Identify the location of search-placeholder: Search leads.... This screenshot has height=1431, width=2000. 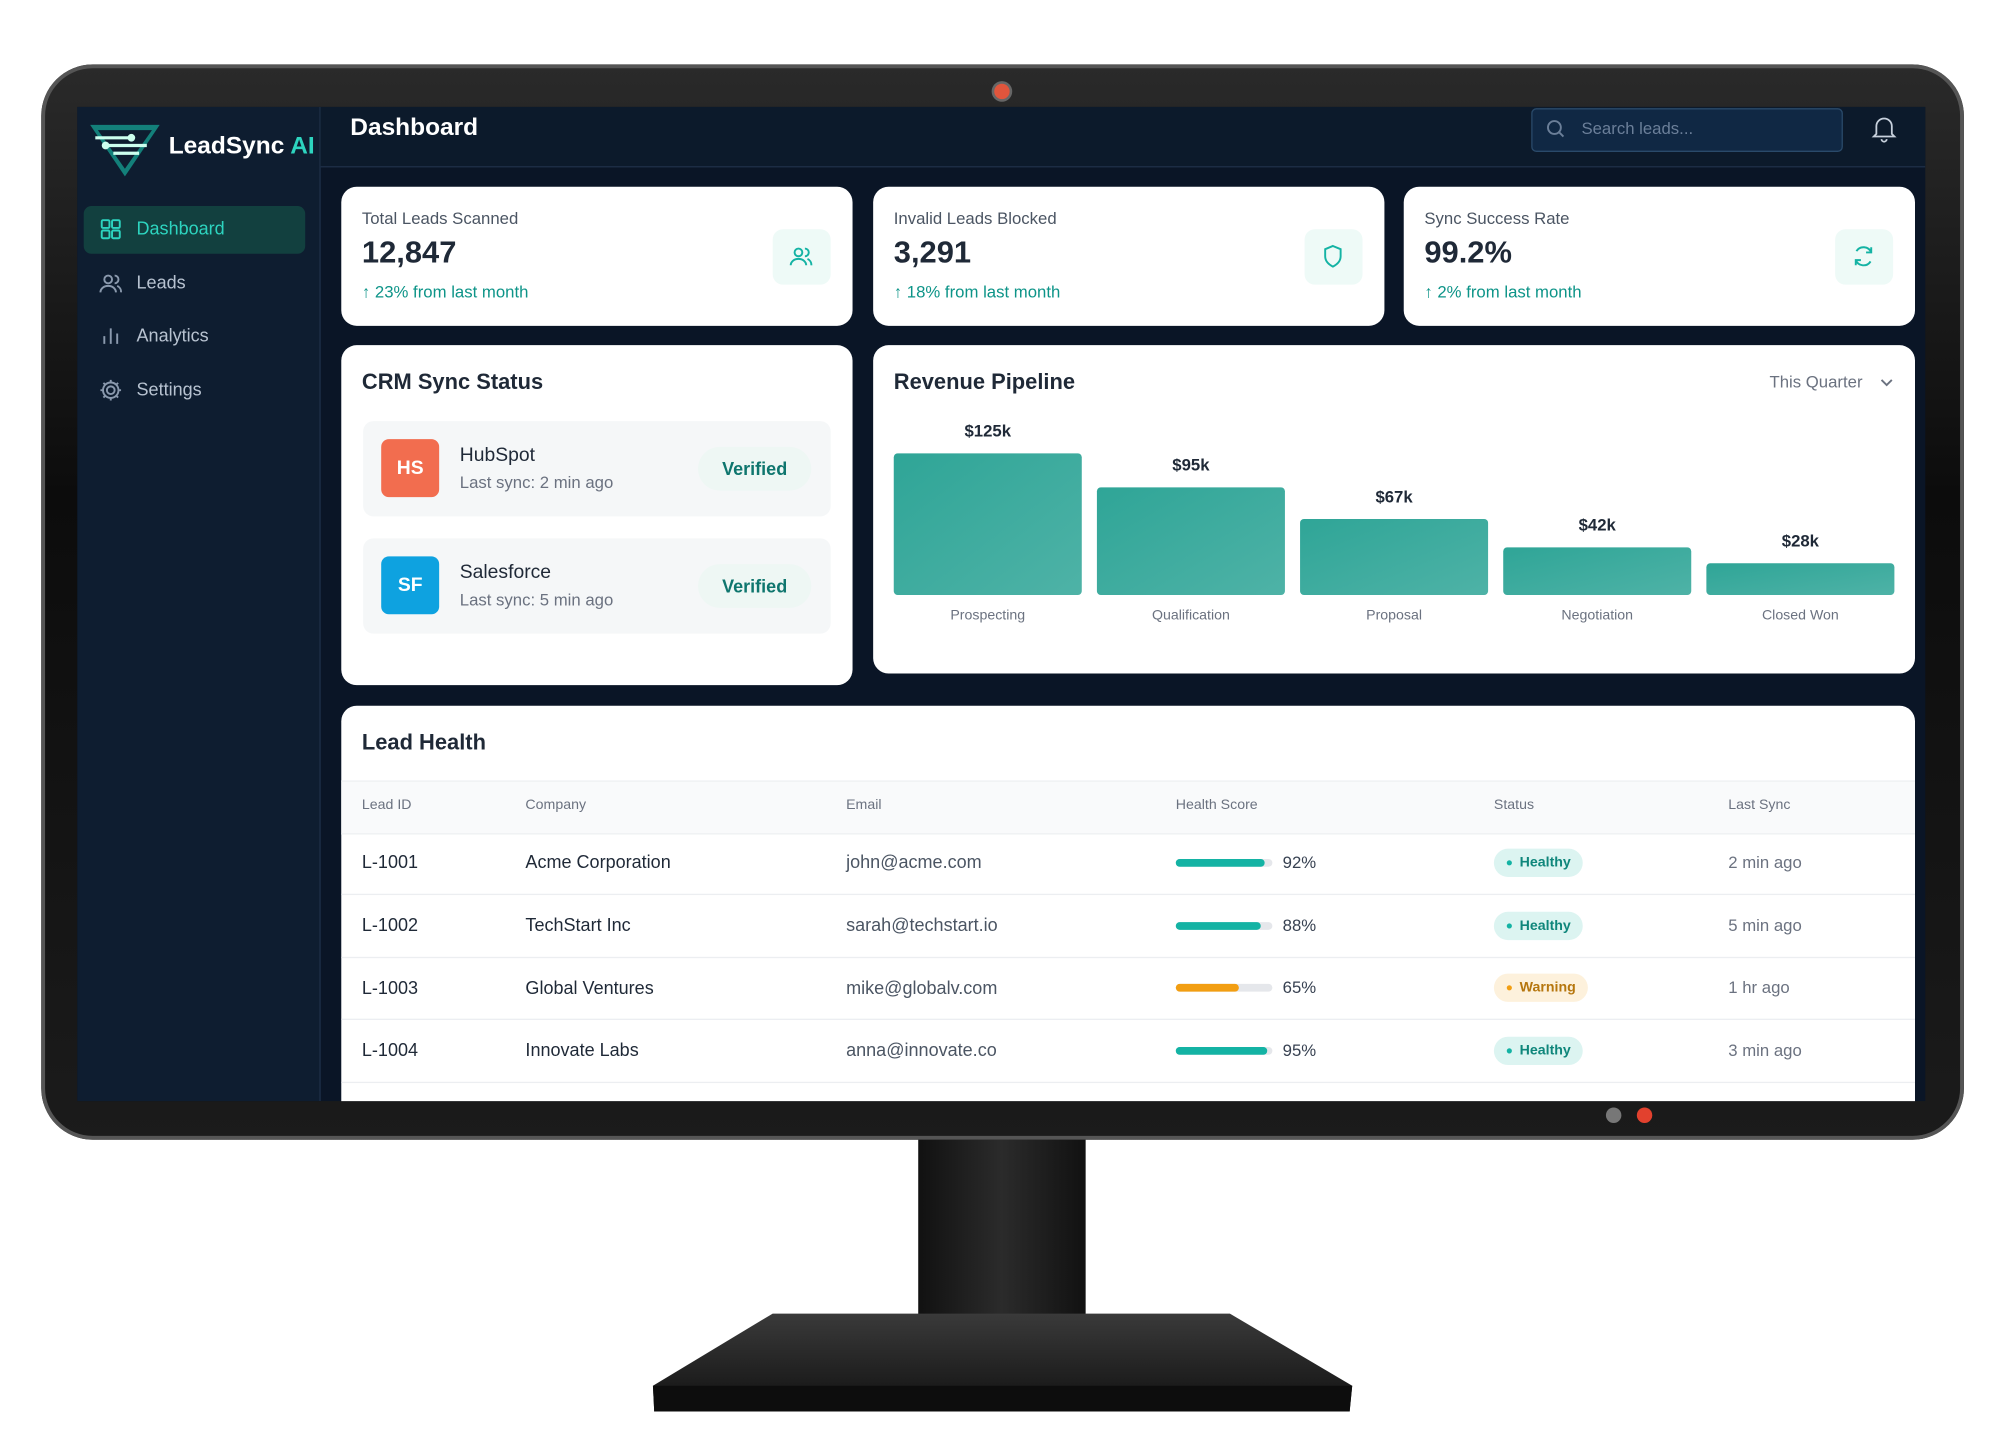
(1637, 128).